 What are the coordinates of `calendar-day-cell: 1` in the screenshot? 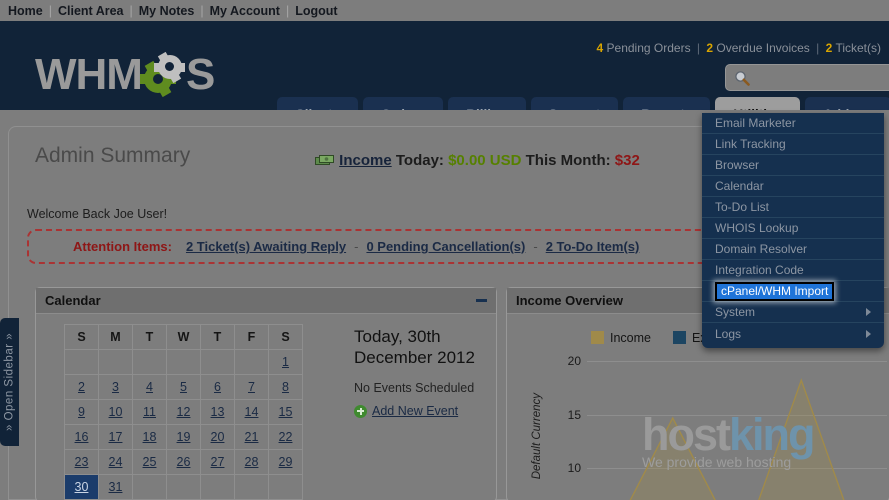 It's located at (285, 362).